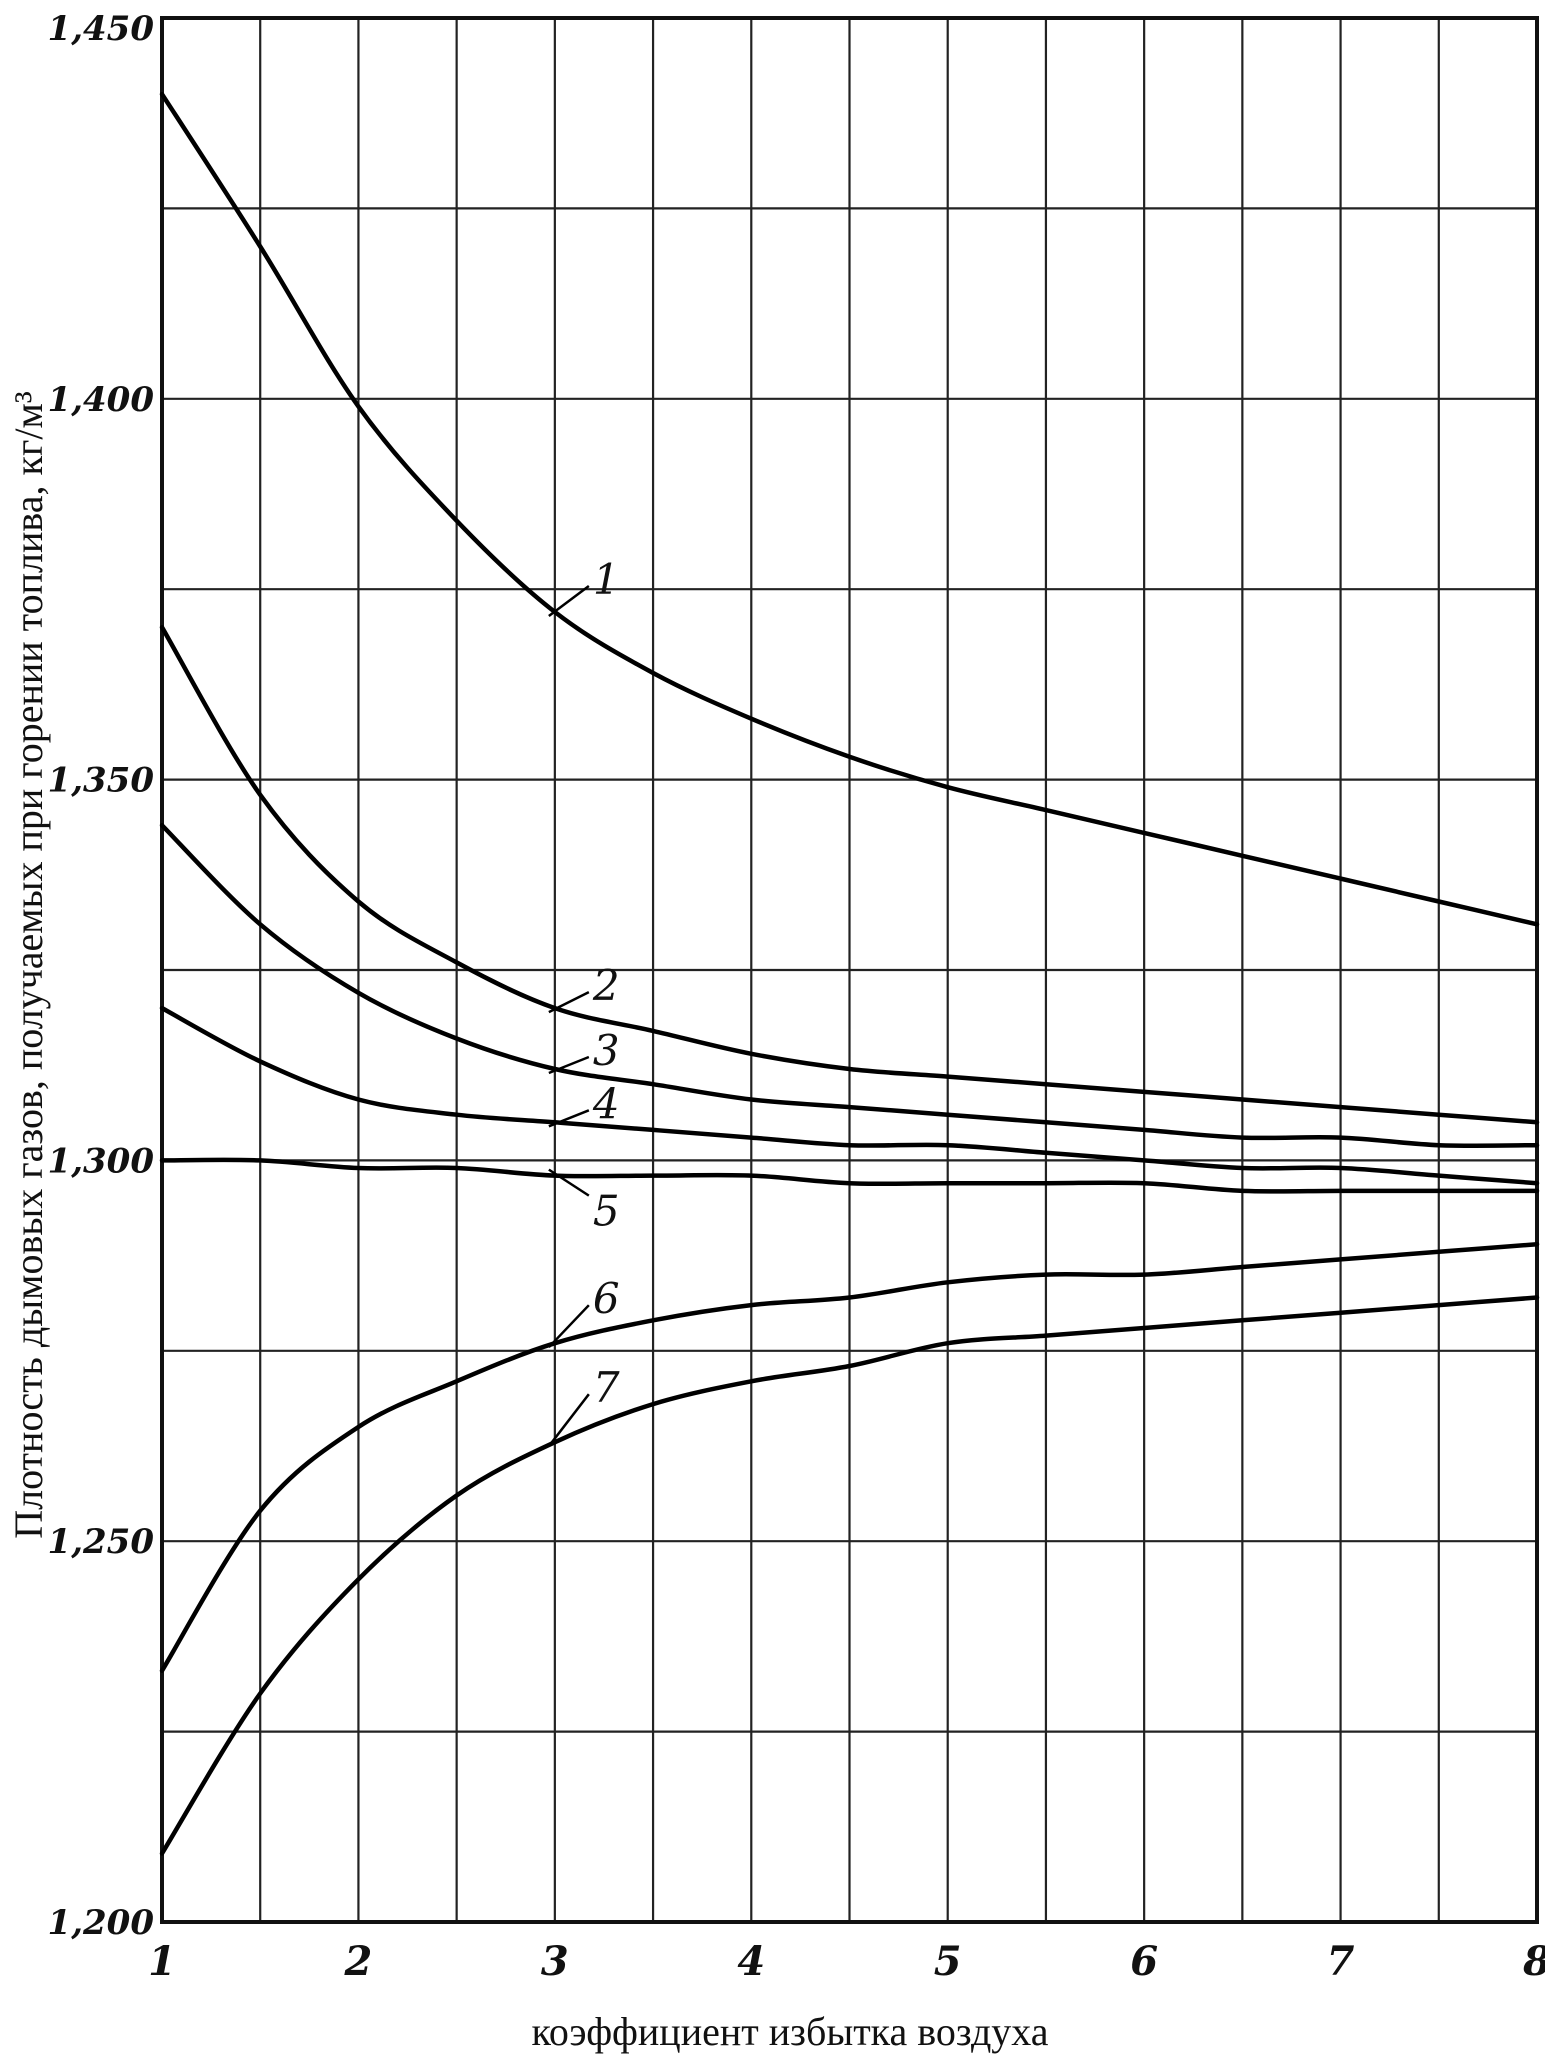 The width and height of the screenshot is (1545, 2062). Describe the element at coordinates (606, 1103) in the screenshot. I see `curve-label-4: 4` at that location.